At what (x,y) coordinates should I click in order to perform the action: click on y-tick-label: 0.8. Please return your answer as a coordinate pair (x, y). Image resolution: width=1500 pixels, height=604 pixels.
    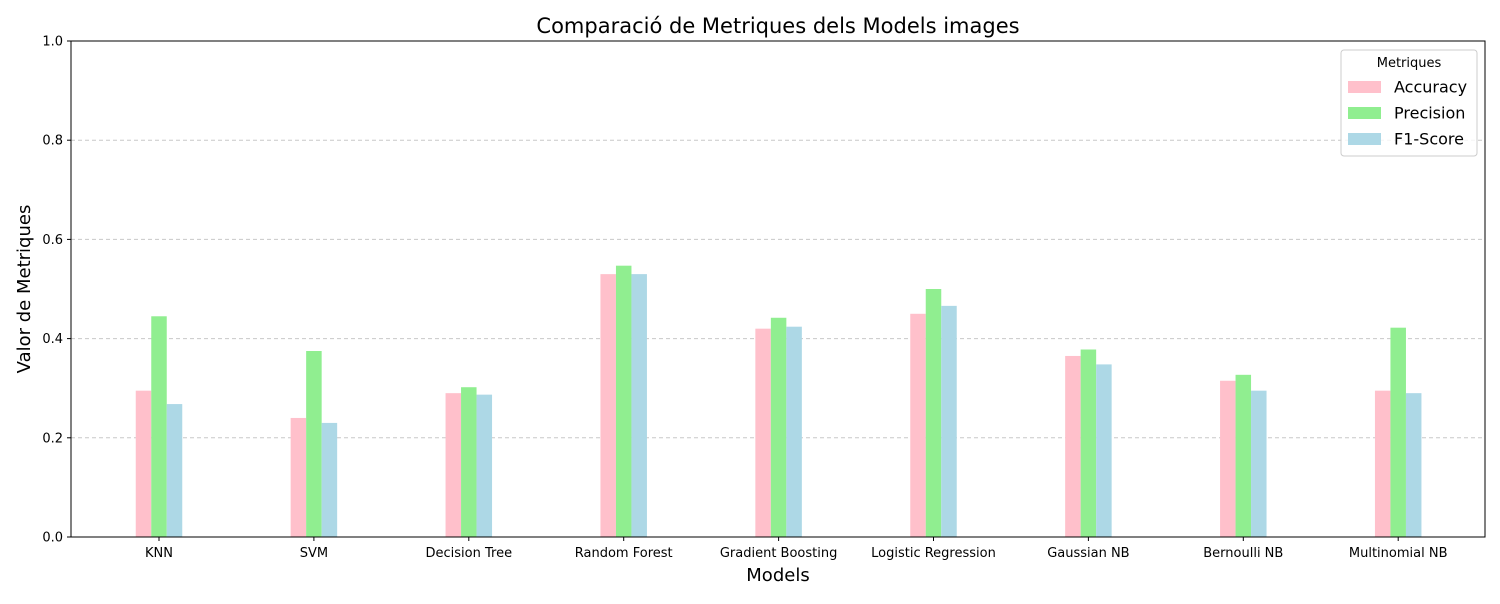
    Looking at the image, I should click on (52, 141).